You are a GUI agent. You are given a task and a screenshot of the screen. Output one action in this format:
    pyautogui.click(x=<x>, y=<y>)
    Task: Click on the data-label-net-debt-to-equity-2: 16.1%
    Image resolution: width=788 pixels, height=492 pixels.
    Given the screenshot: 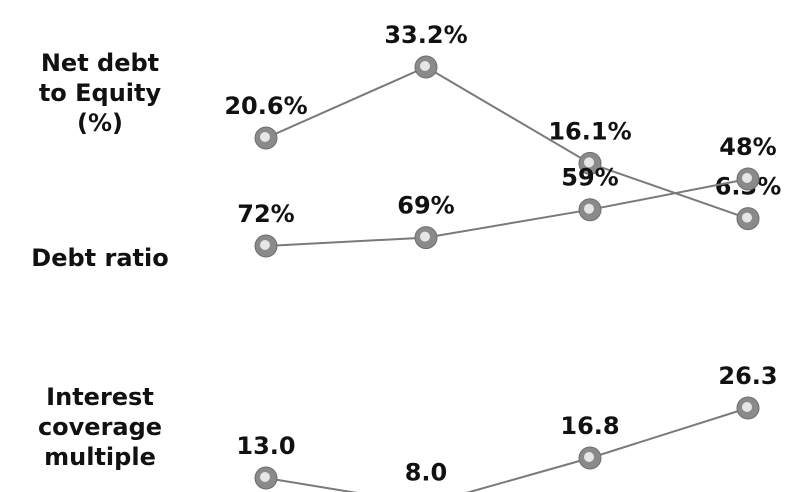 What is the action you would take?
    pyautogui.click(x=589, y=131)
    